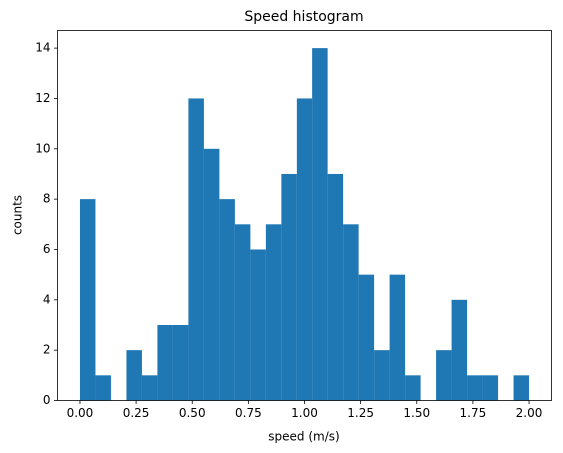  I want to click on x-tick-label: 0.00, so click(80, 413).